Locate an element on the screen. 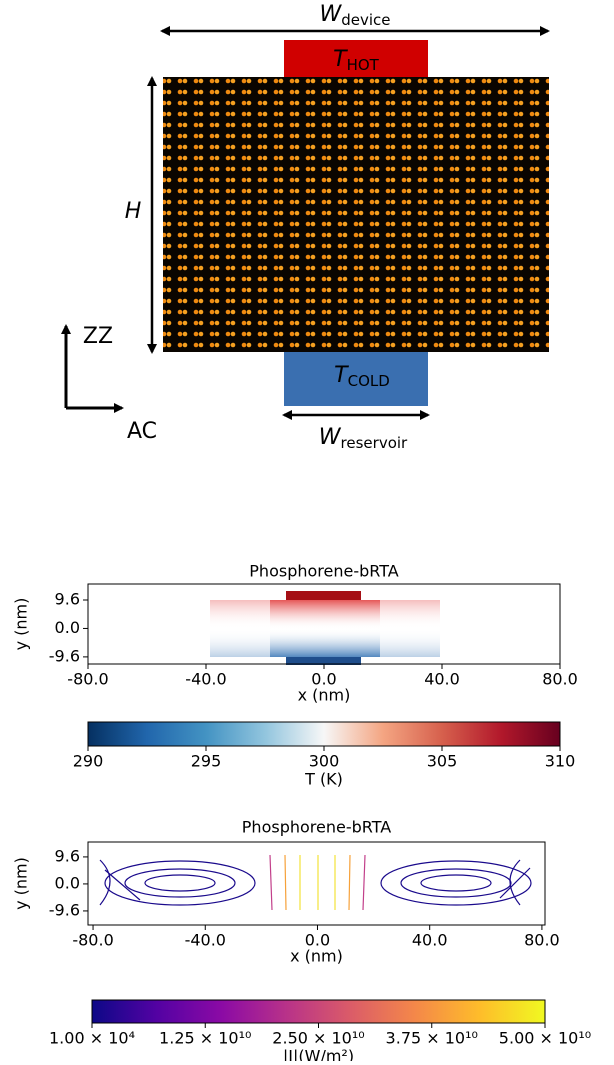  colorbar-label: T (K) is located at coordinates (323, 779).